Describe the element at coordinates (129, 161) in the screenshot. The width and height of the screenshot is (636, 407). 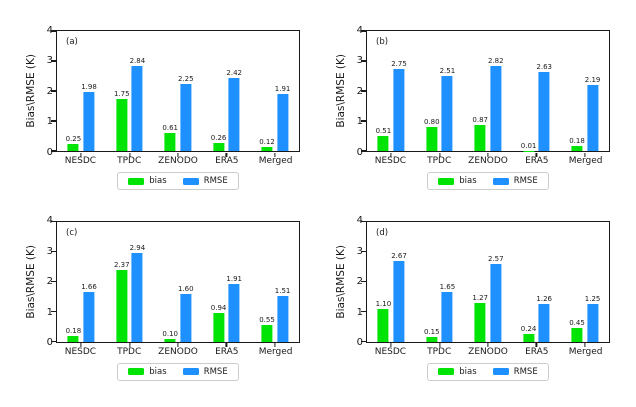
I see `x-tick-label: TPDC` at that location.